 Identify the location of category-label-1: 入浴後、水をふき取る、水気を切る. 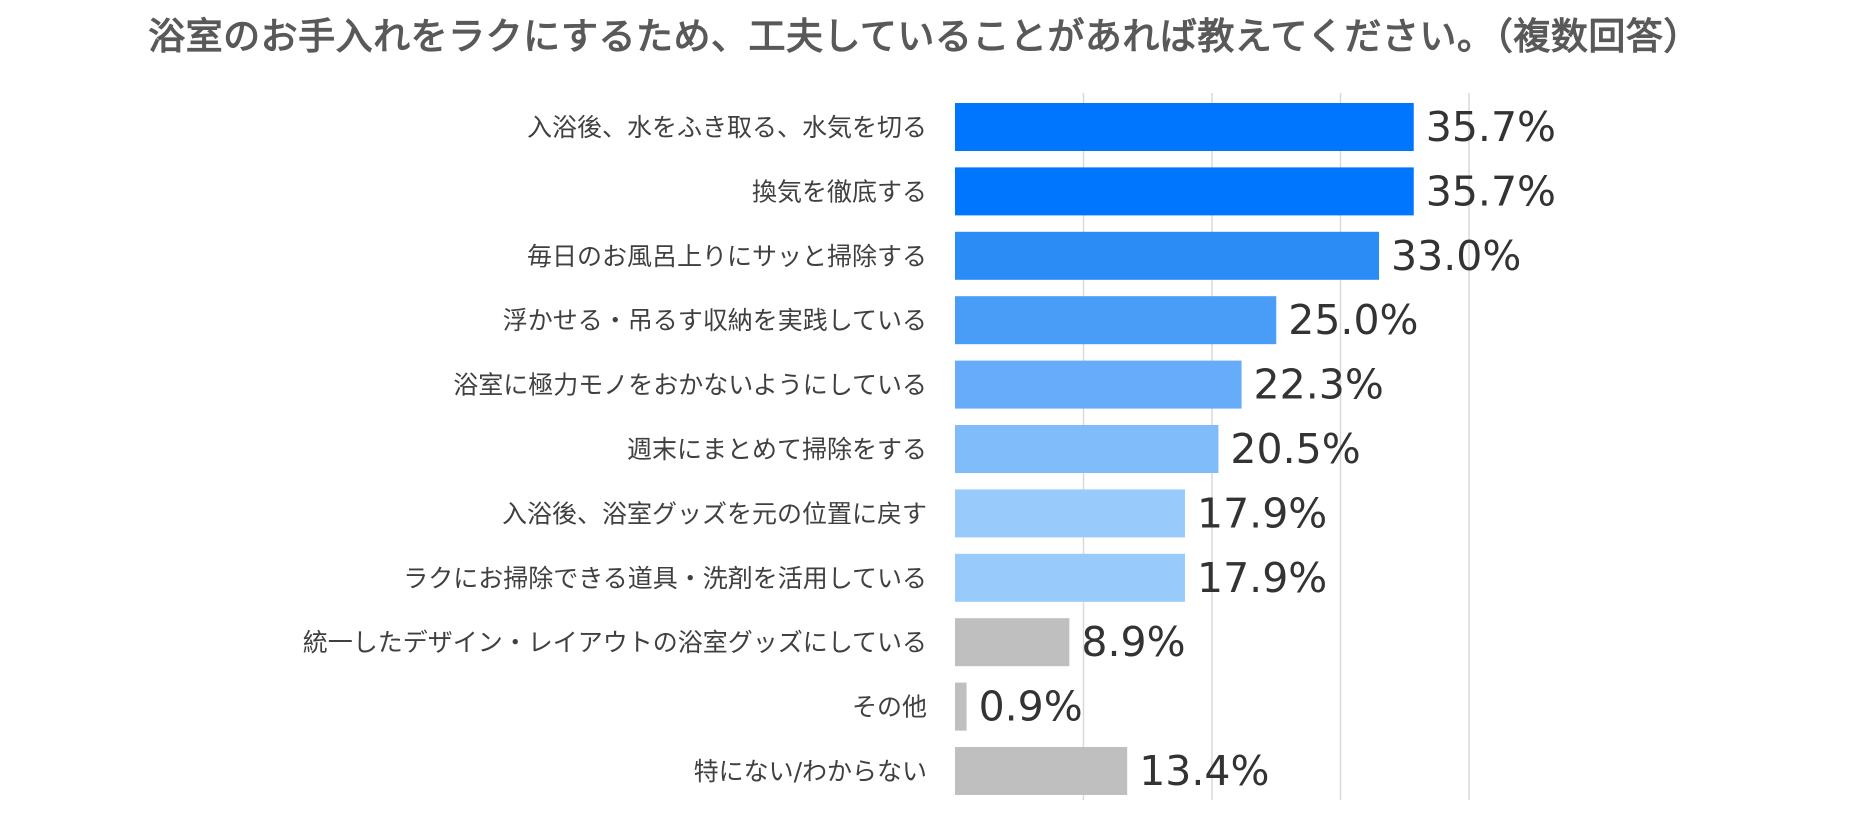
(727, 127).